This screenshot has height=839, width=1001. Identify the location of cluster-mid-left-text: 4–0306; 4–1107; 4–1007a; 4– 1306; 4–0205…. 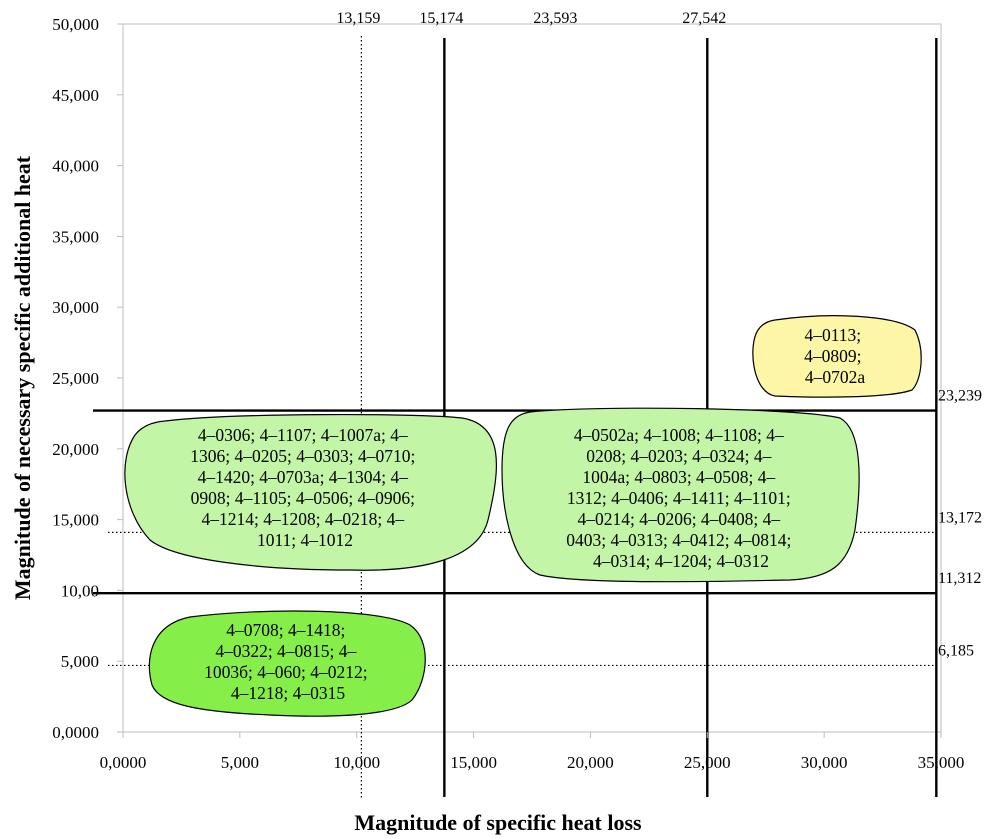
(304, 487).